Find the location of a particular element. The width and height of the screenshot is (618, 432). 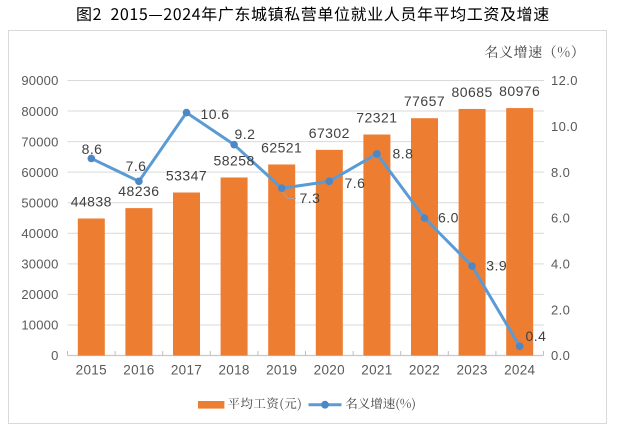

svg-text: 2015 is located at coordinates (91, 370).